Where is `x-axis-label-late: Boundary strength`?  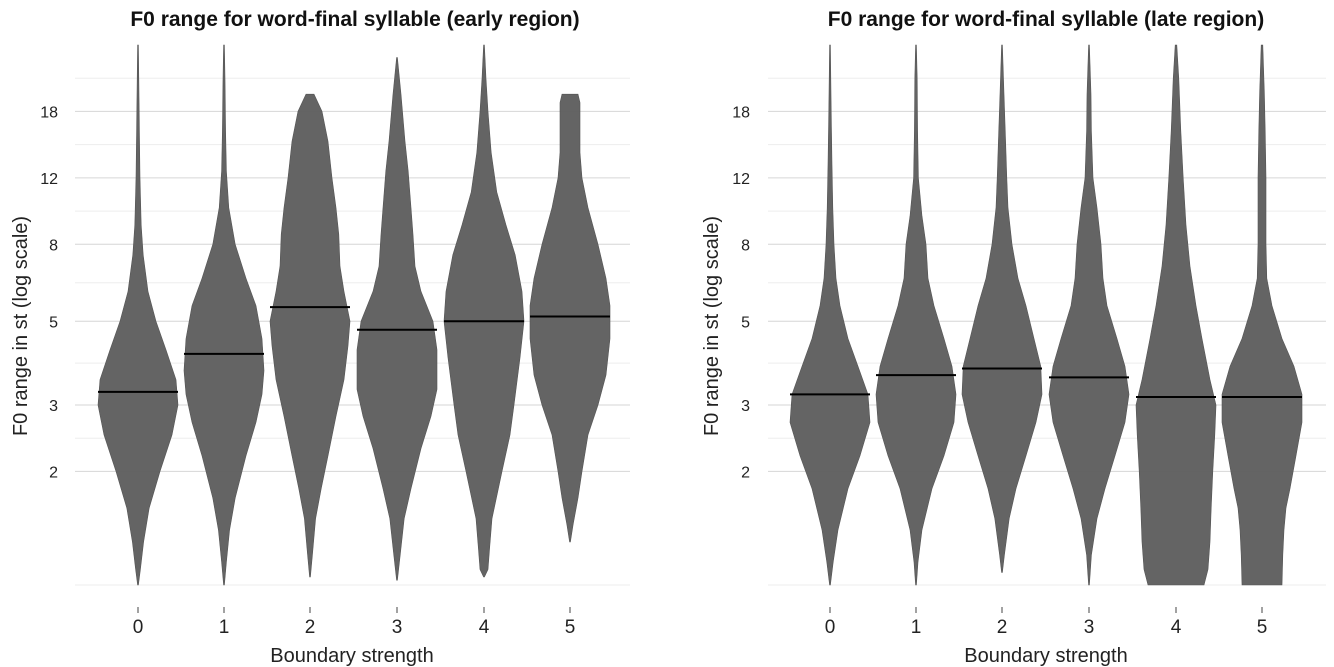
x-axis-label-late: Boundary strength is located at coordinates (1045, 656).